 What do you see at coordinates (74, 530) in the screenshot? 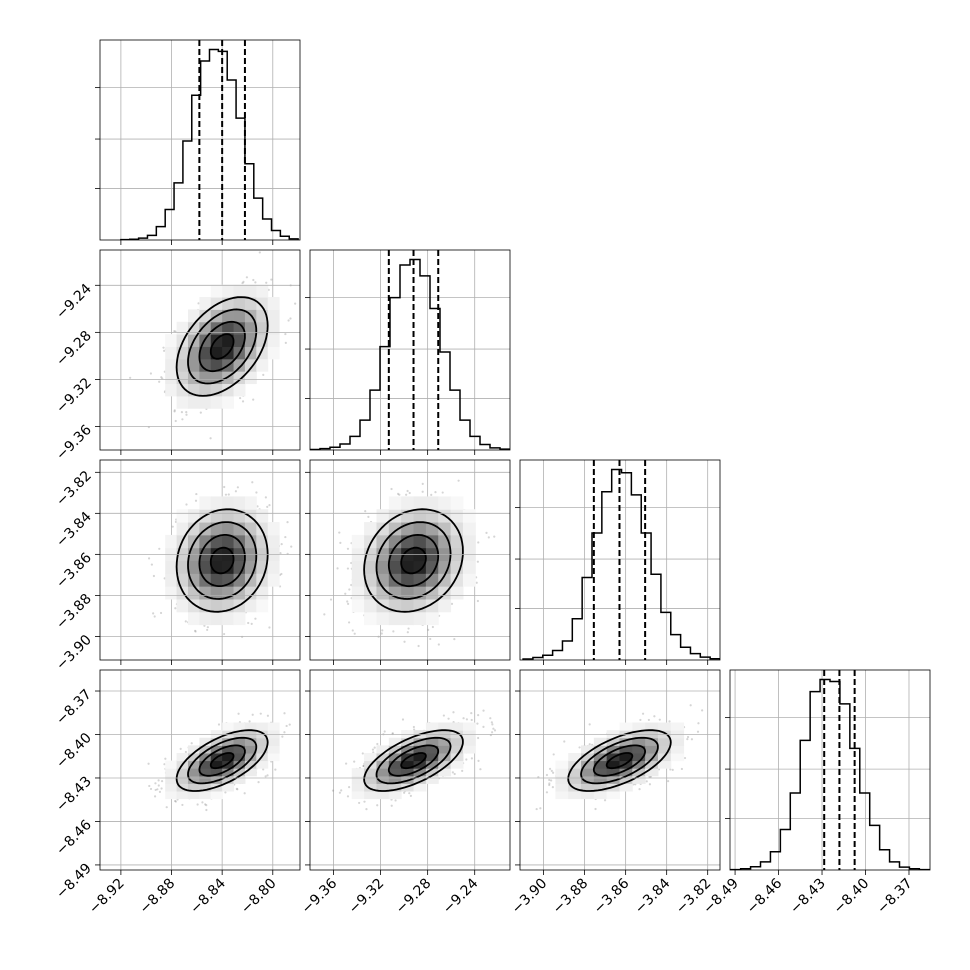
I see `y-tick-label: −3.84` at bounding box center [74, 530].